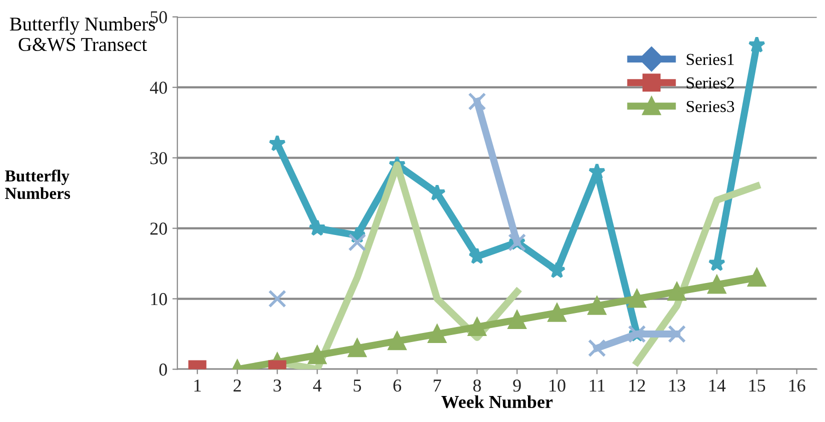 Image resolution: width=825 pixels, height=422 pixels. Describe the element at coordinates (197, 386) in the screenshot. I see `x-tick-label: 1` at that location.